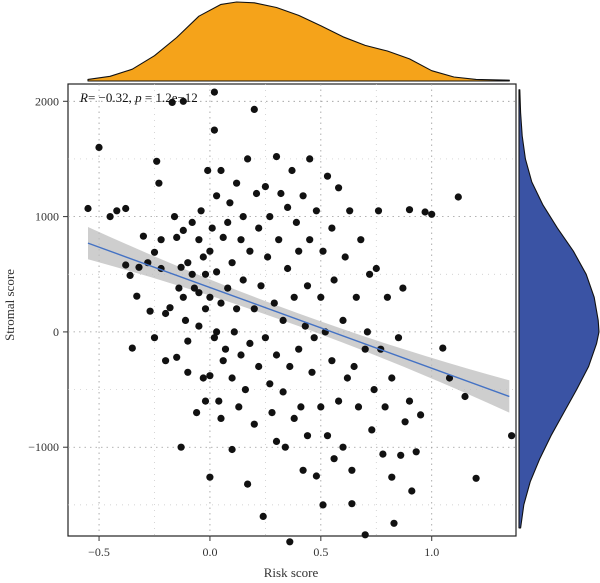  I want to click on right-density-marginal, so click(559, 309).